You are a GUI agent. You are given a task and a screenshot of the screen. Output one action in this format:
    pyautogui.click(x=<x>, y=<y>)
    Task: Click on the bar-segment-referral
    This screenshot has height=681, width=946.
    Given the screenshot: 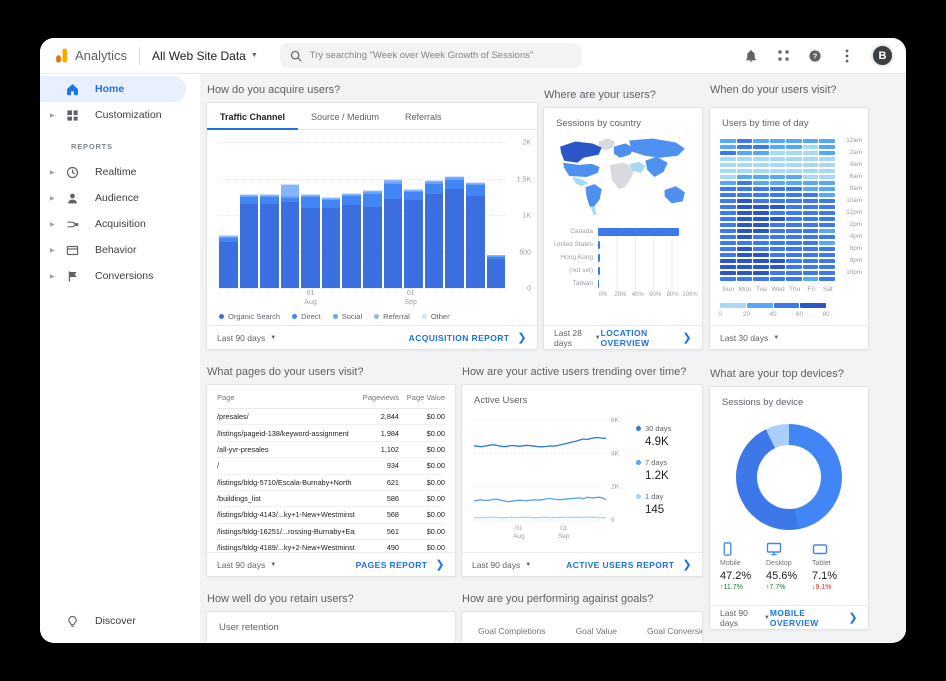 What is the action you would take?
    pyautogui.click(x=310, y=195)
    